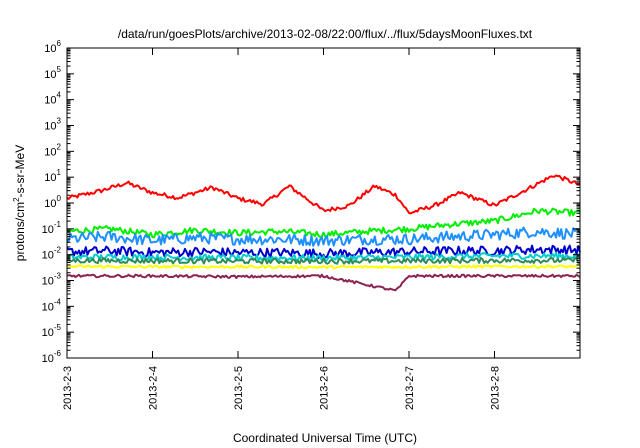 The image size is (640, 448). What do you see at coordinates (154, 388) in the screenshot?
I see `x-tick-label: 2013-2-4` at bounding box center [154, 388].